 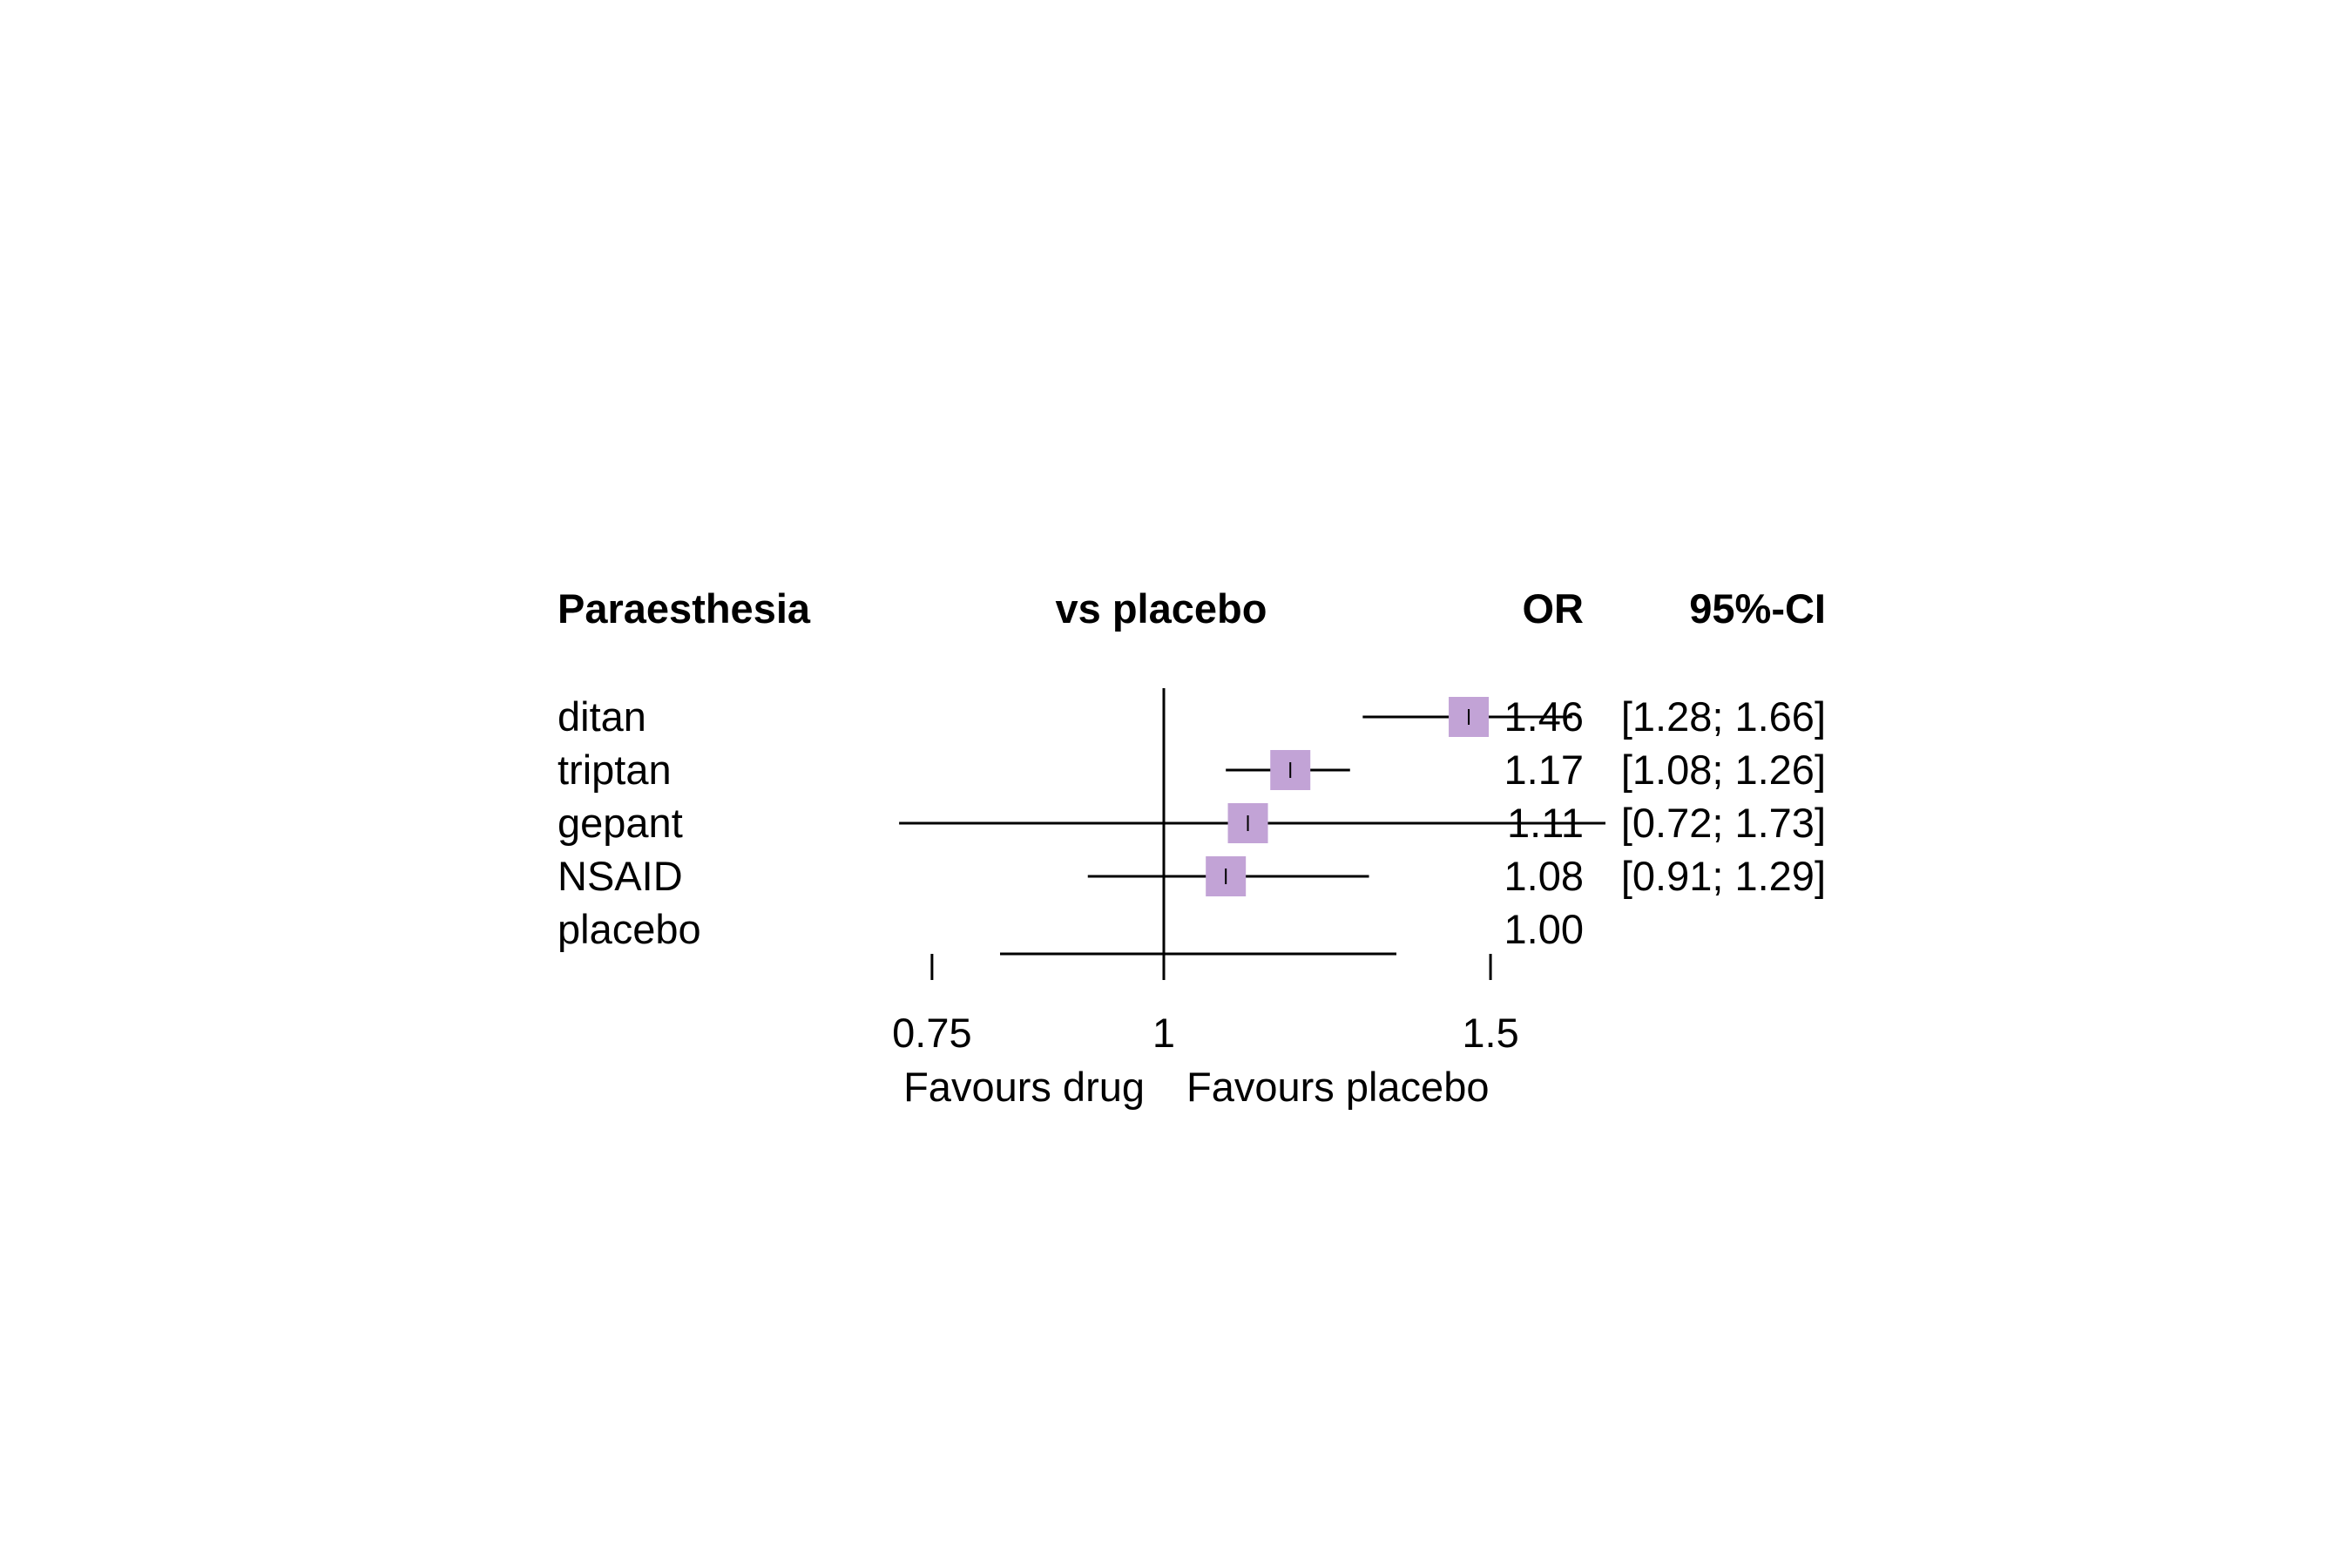 What do you see at coordinates (931, 1033) in the screenshot?
I see `x-tick-label: 0.75` at bounding box center [931, 1033].